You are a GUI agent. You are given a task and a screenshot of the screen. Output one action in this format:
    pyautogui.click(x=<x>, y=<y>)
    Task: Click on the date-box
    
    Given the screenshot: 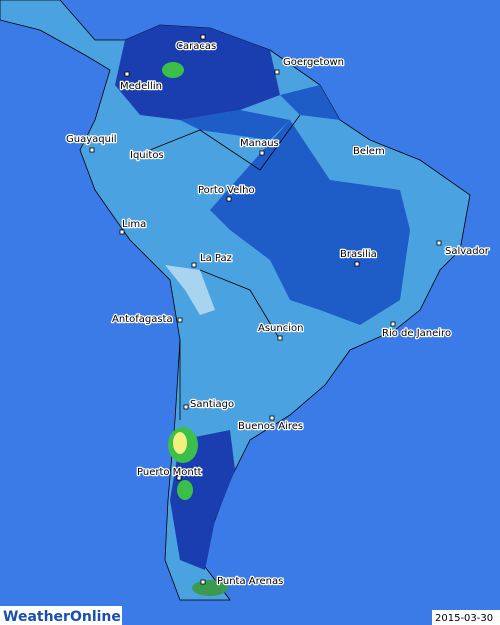 What is the action you would take?
    pyautogui.click(x=466, y=617)
    